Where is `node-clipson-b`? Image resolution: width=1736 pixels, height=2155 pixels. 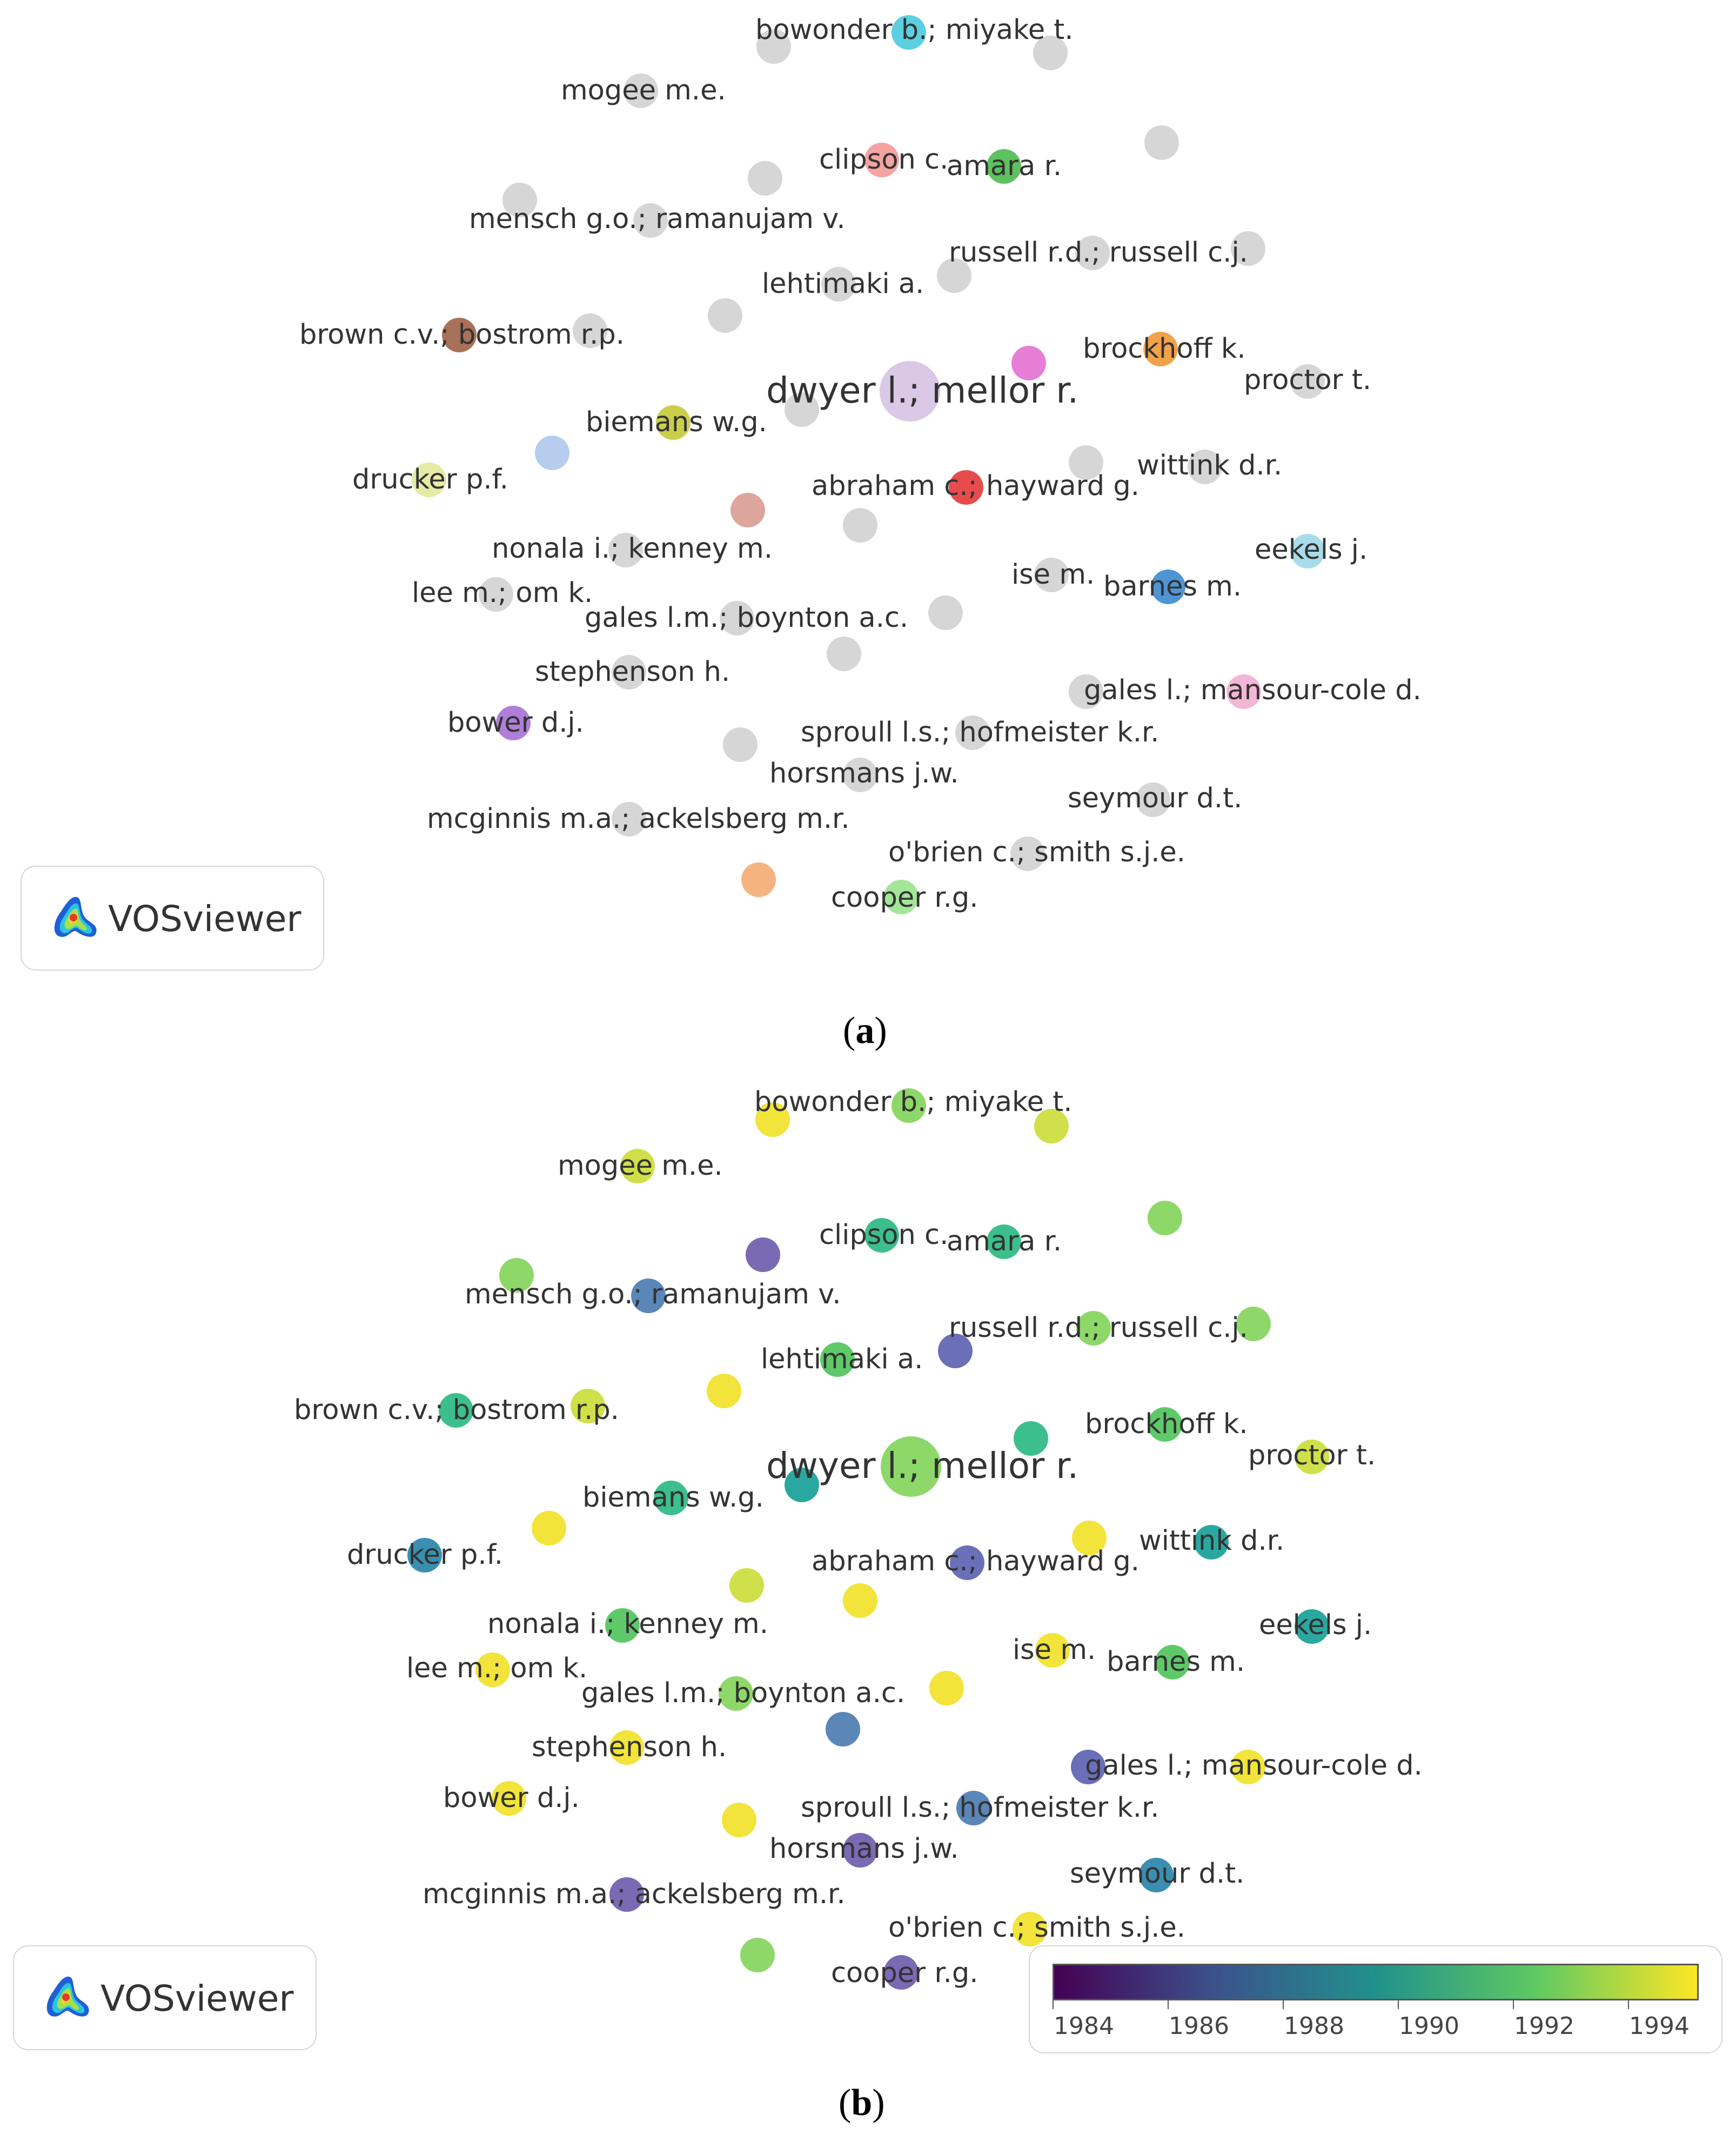
node-clipson-b is located at coordinates (881, 1236).